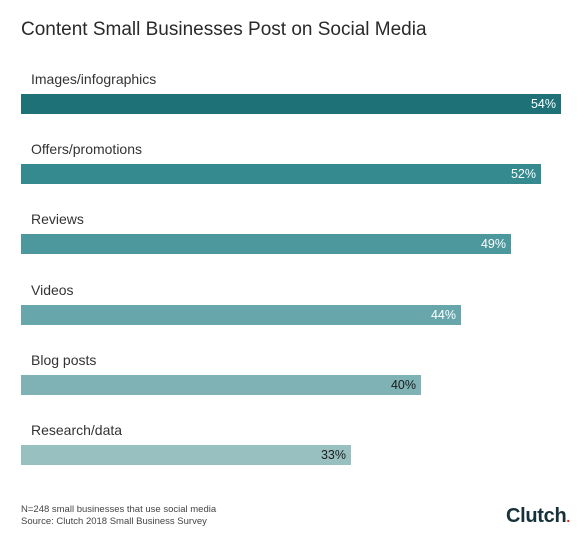  Describe the element at coordinates (333, 455) in the screenshot. I see `bar-value-label: 33%` at that location.